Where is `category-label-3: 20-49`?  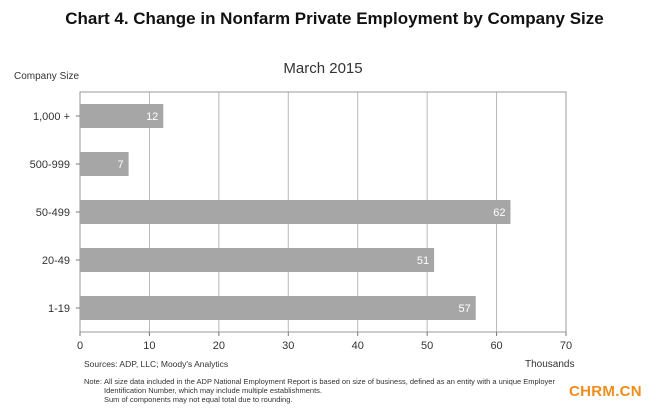
category-label-3: 20-49 is located at coordinates (56, 261).